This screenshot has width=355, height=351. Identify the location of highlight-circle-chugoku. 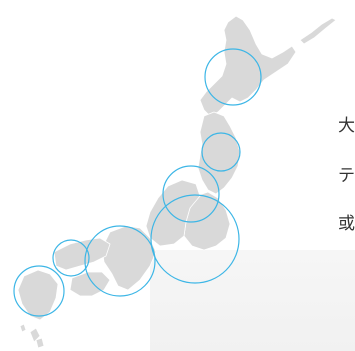
(71, 258).